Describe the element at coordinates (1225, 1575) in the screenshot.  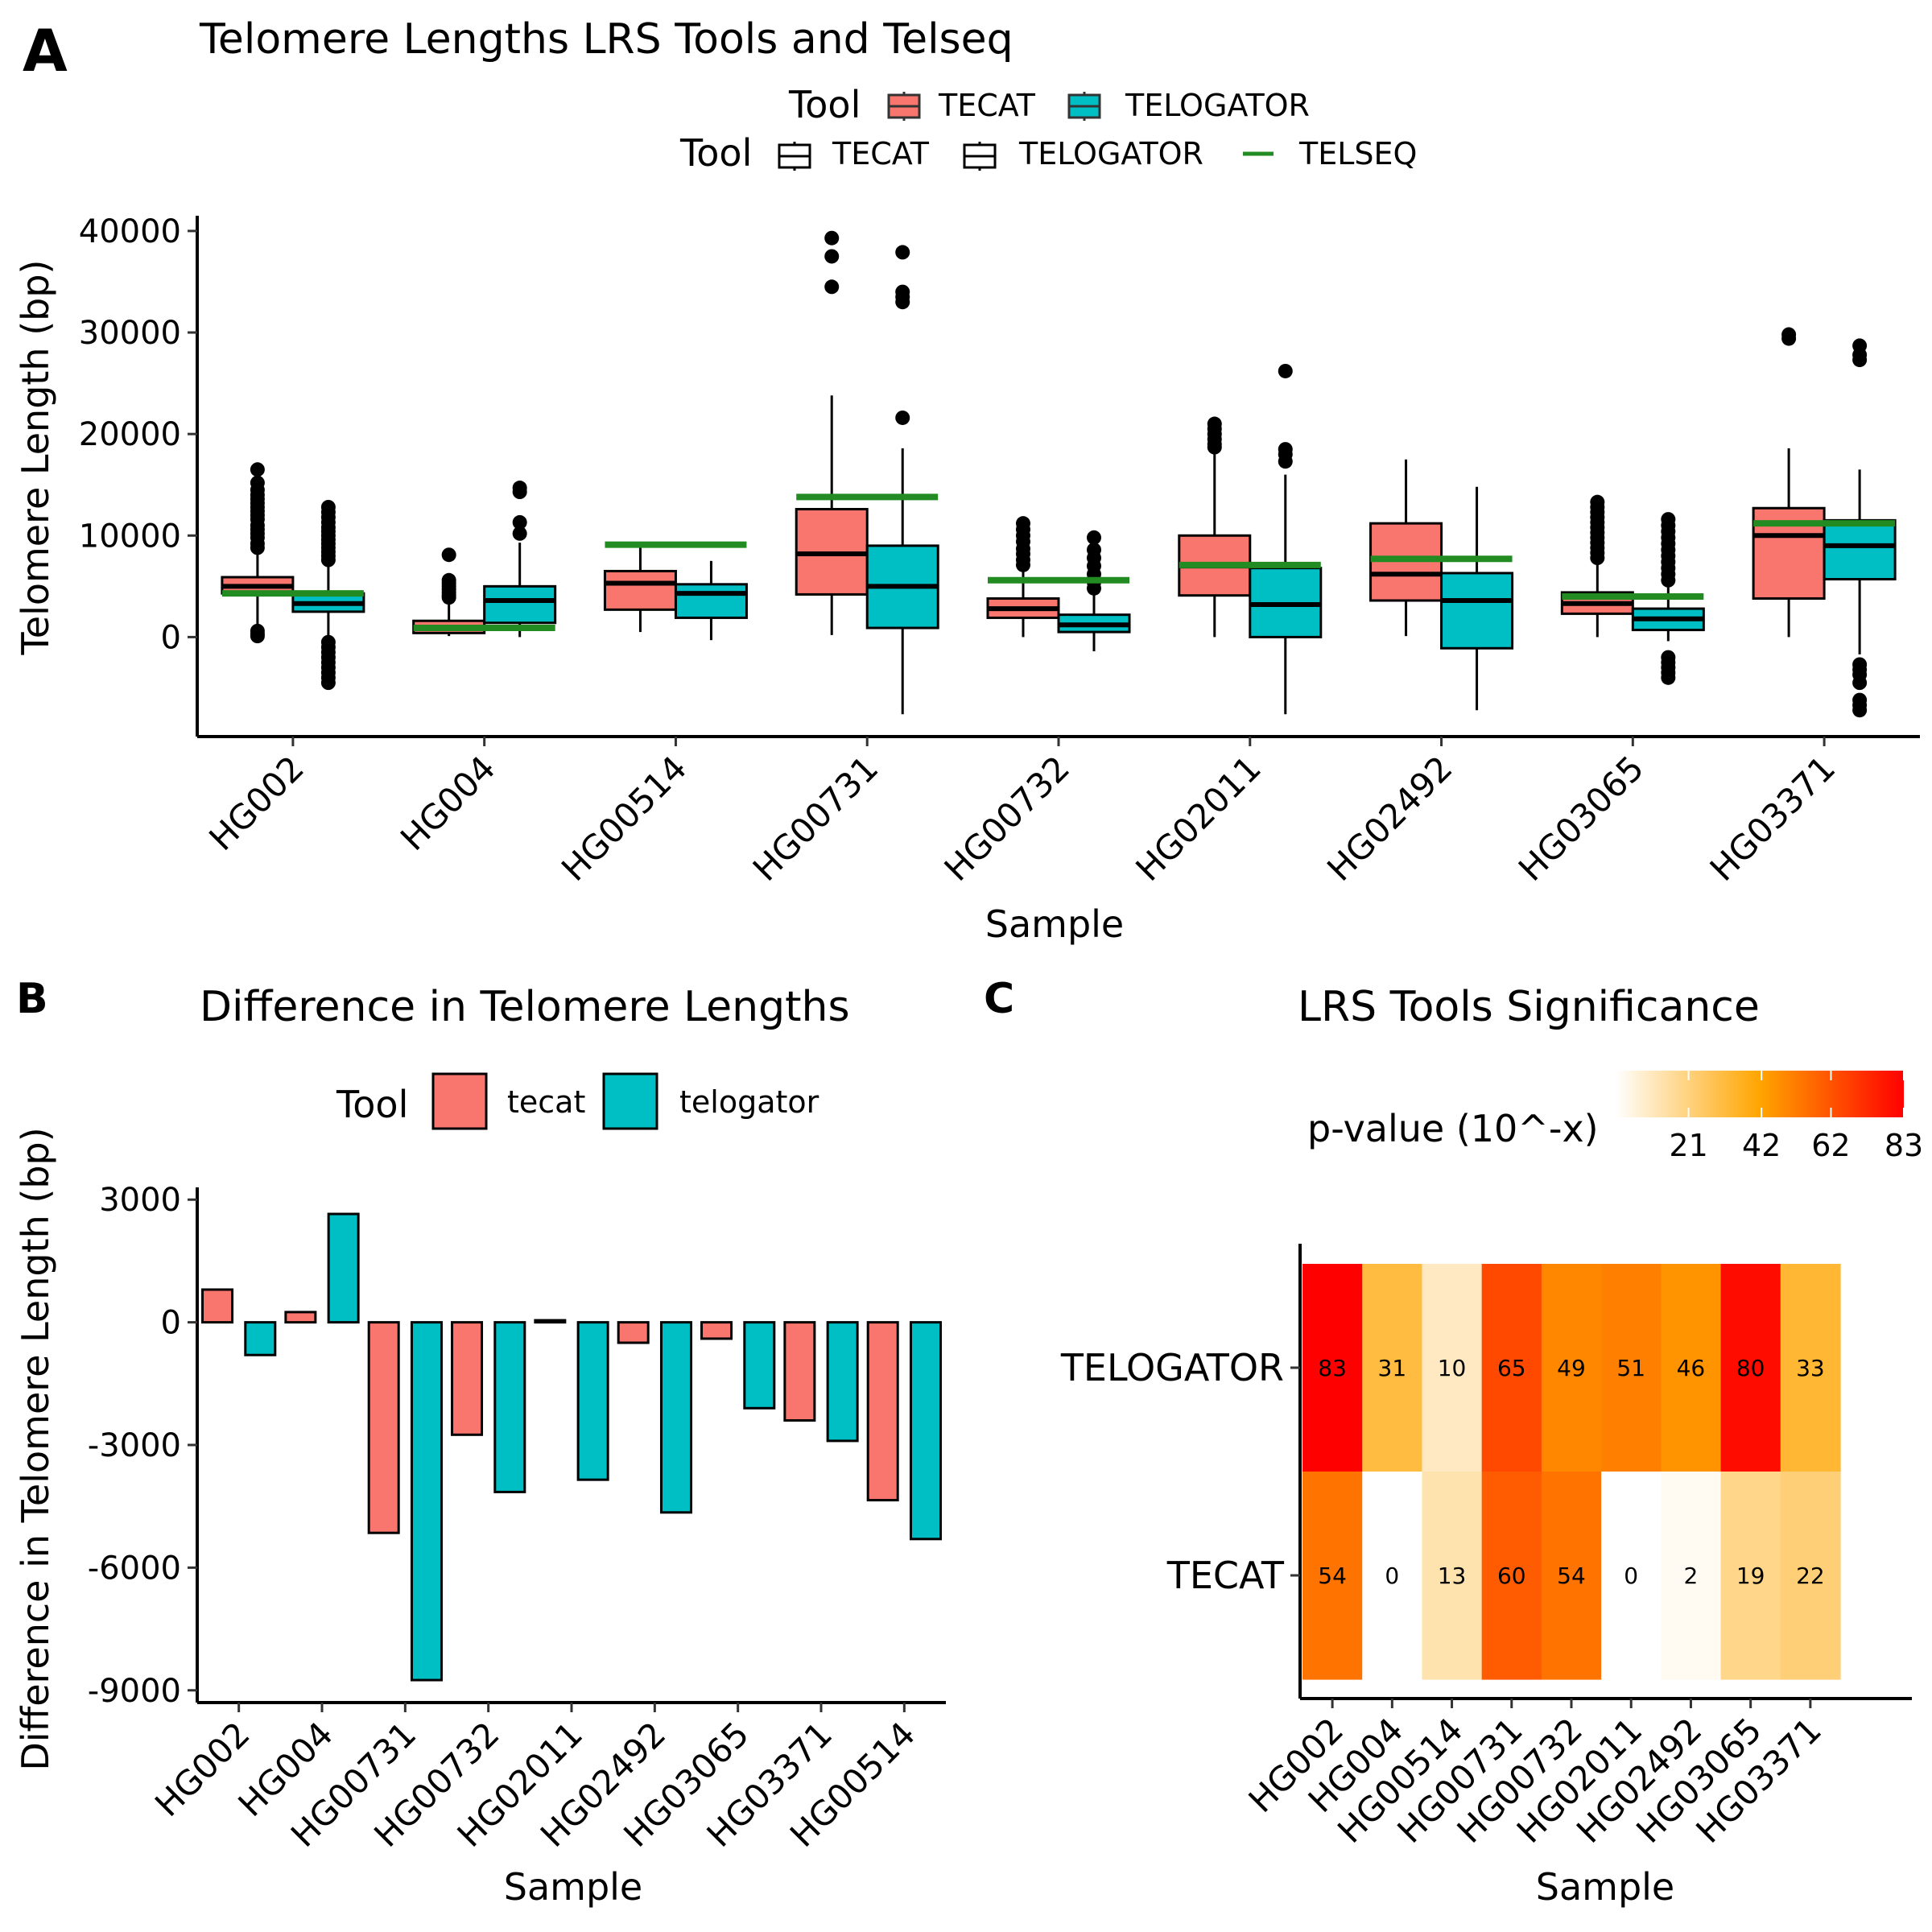
I see `c-y-tick-label: TECAT` at that location.